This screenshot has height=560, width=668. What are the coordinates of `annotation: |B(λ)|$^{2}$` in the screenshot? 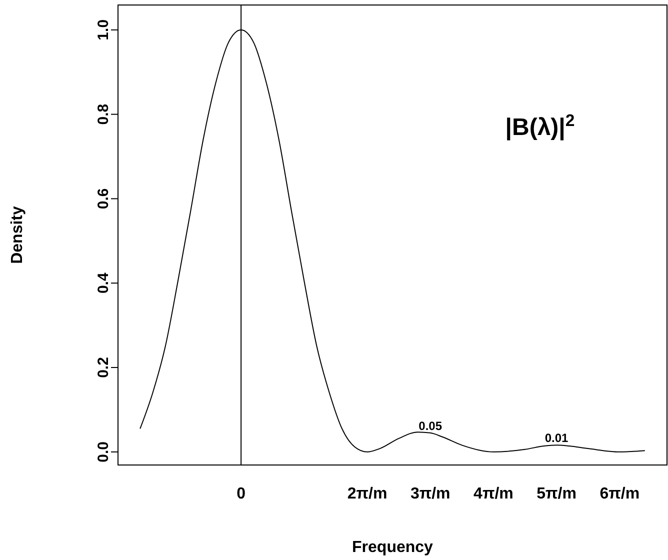 It's located at (540, 125).